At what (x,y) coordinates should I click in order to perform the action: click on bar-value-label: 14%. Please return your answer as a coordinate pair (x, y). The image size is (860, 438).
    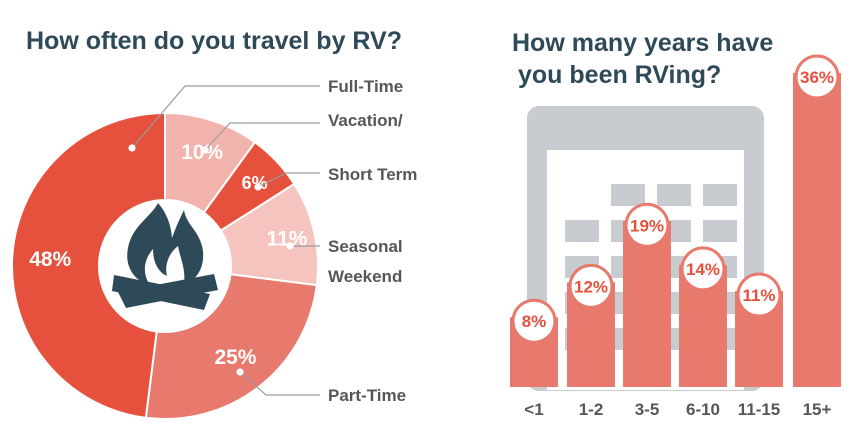
    Looking at the image, I should click on (703, 269).